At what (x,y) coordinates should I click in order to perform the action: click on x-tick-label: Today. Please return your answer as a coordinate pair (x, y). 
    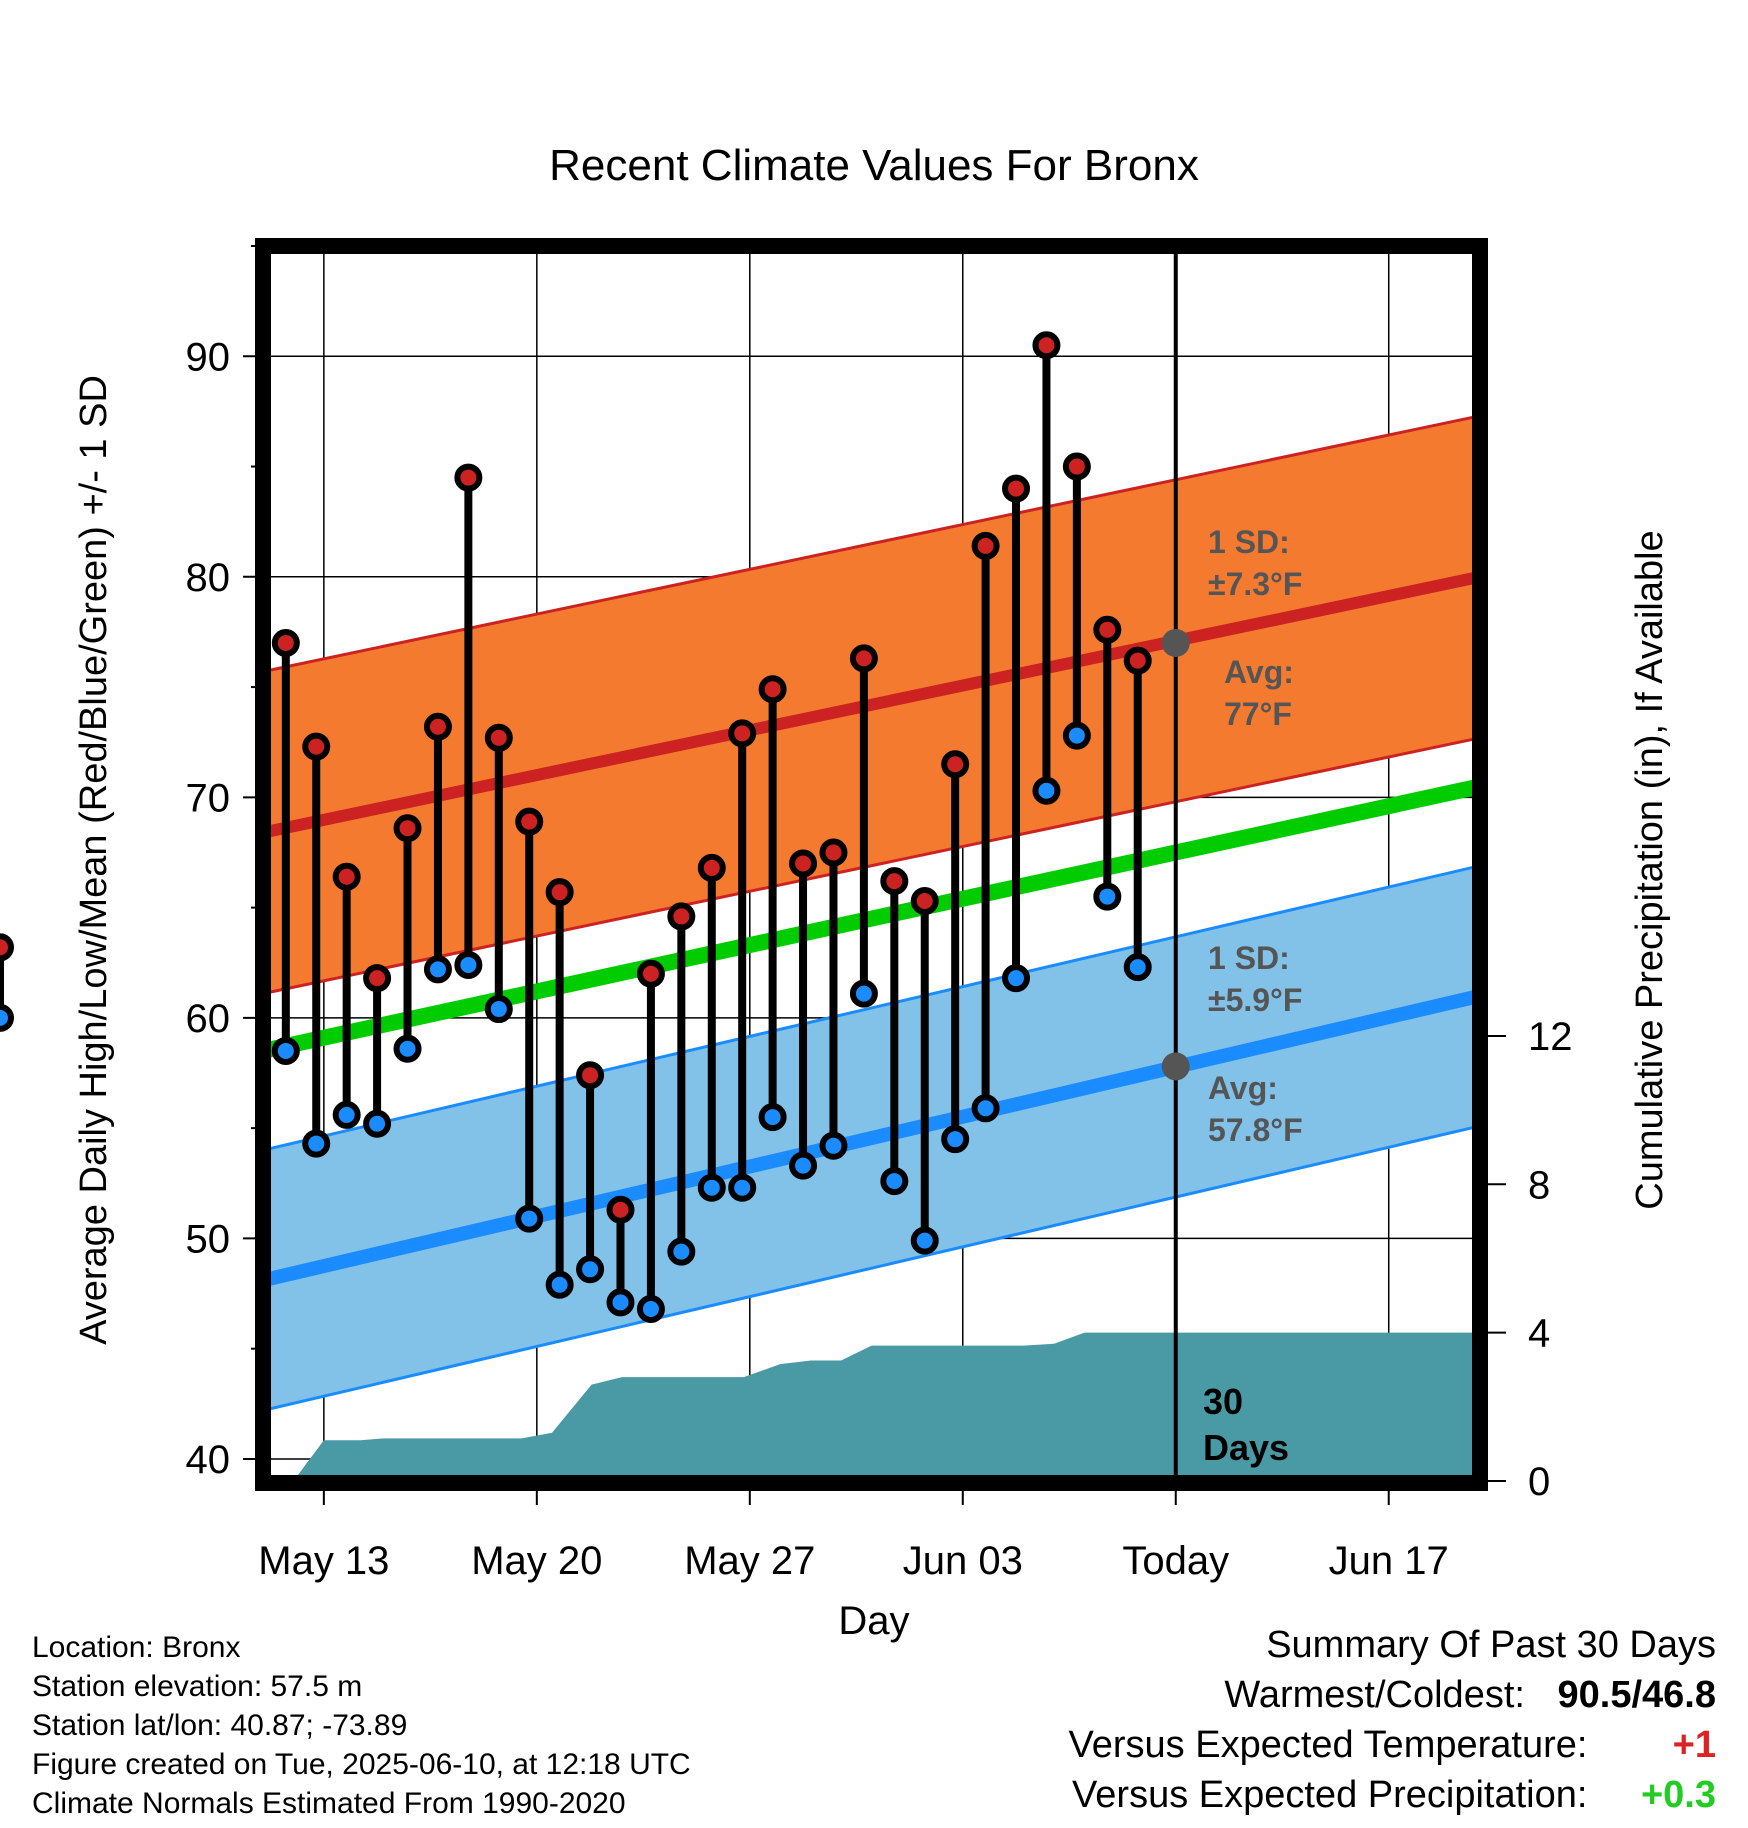
    Looking at the image, I should click on (1175, 1561).